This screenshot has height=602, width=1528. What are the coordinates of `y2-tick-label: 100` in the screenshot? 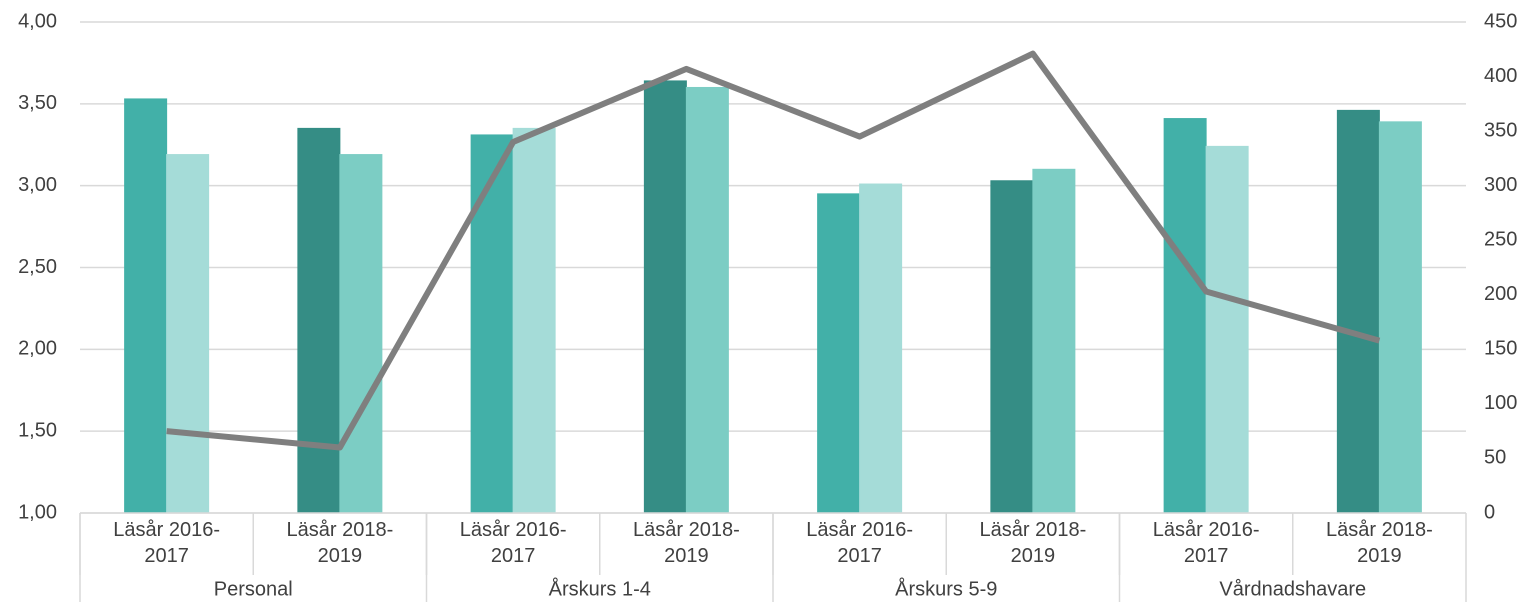 It's located at (1500, 403).